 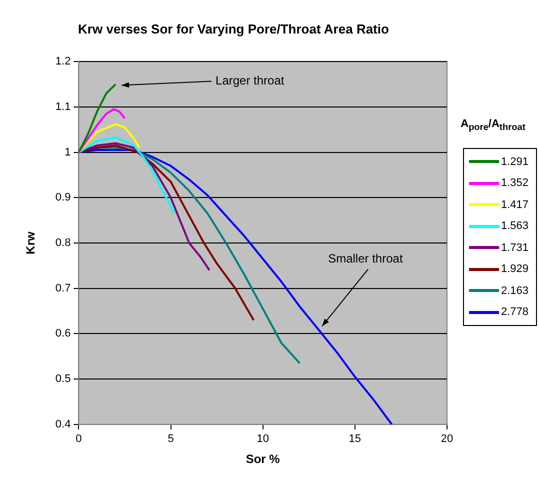 I want to click on legend-label: 1.352, so click(x=515, y=183).